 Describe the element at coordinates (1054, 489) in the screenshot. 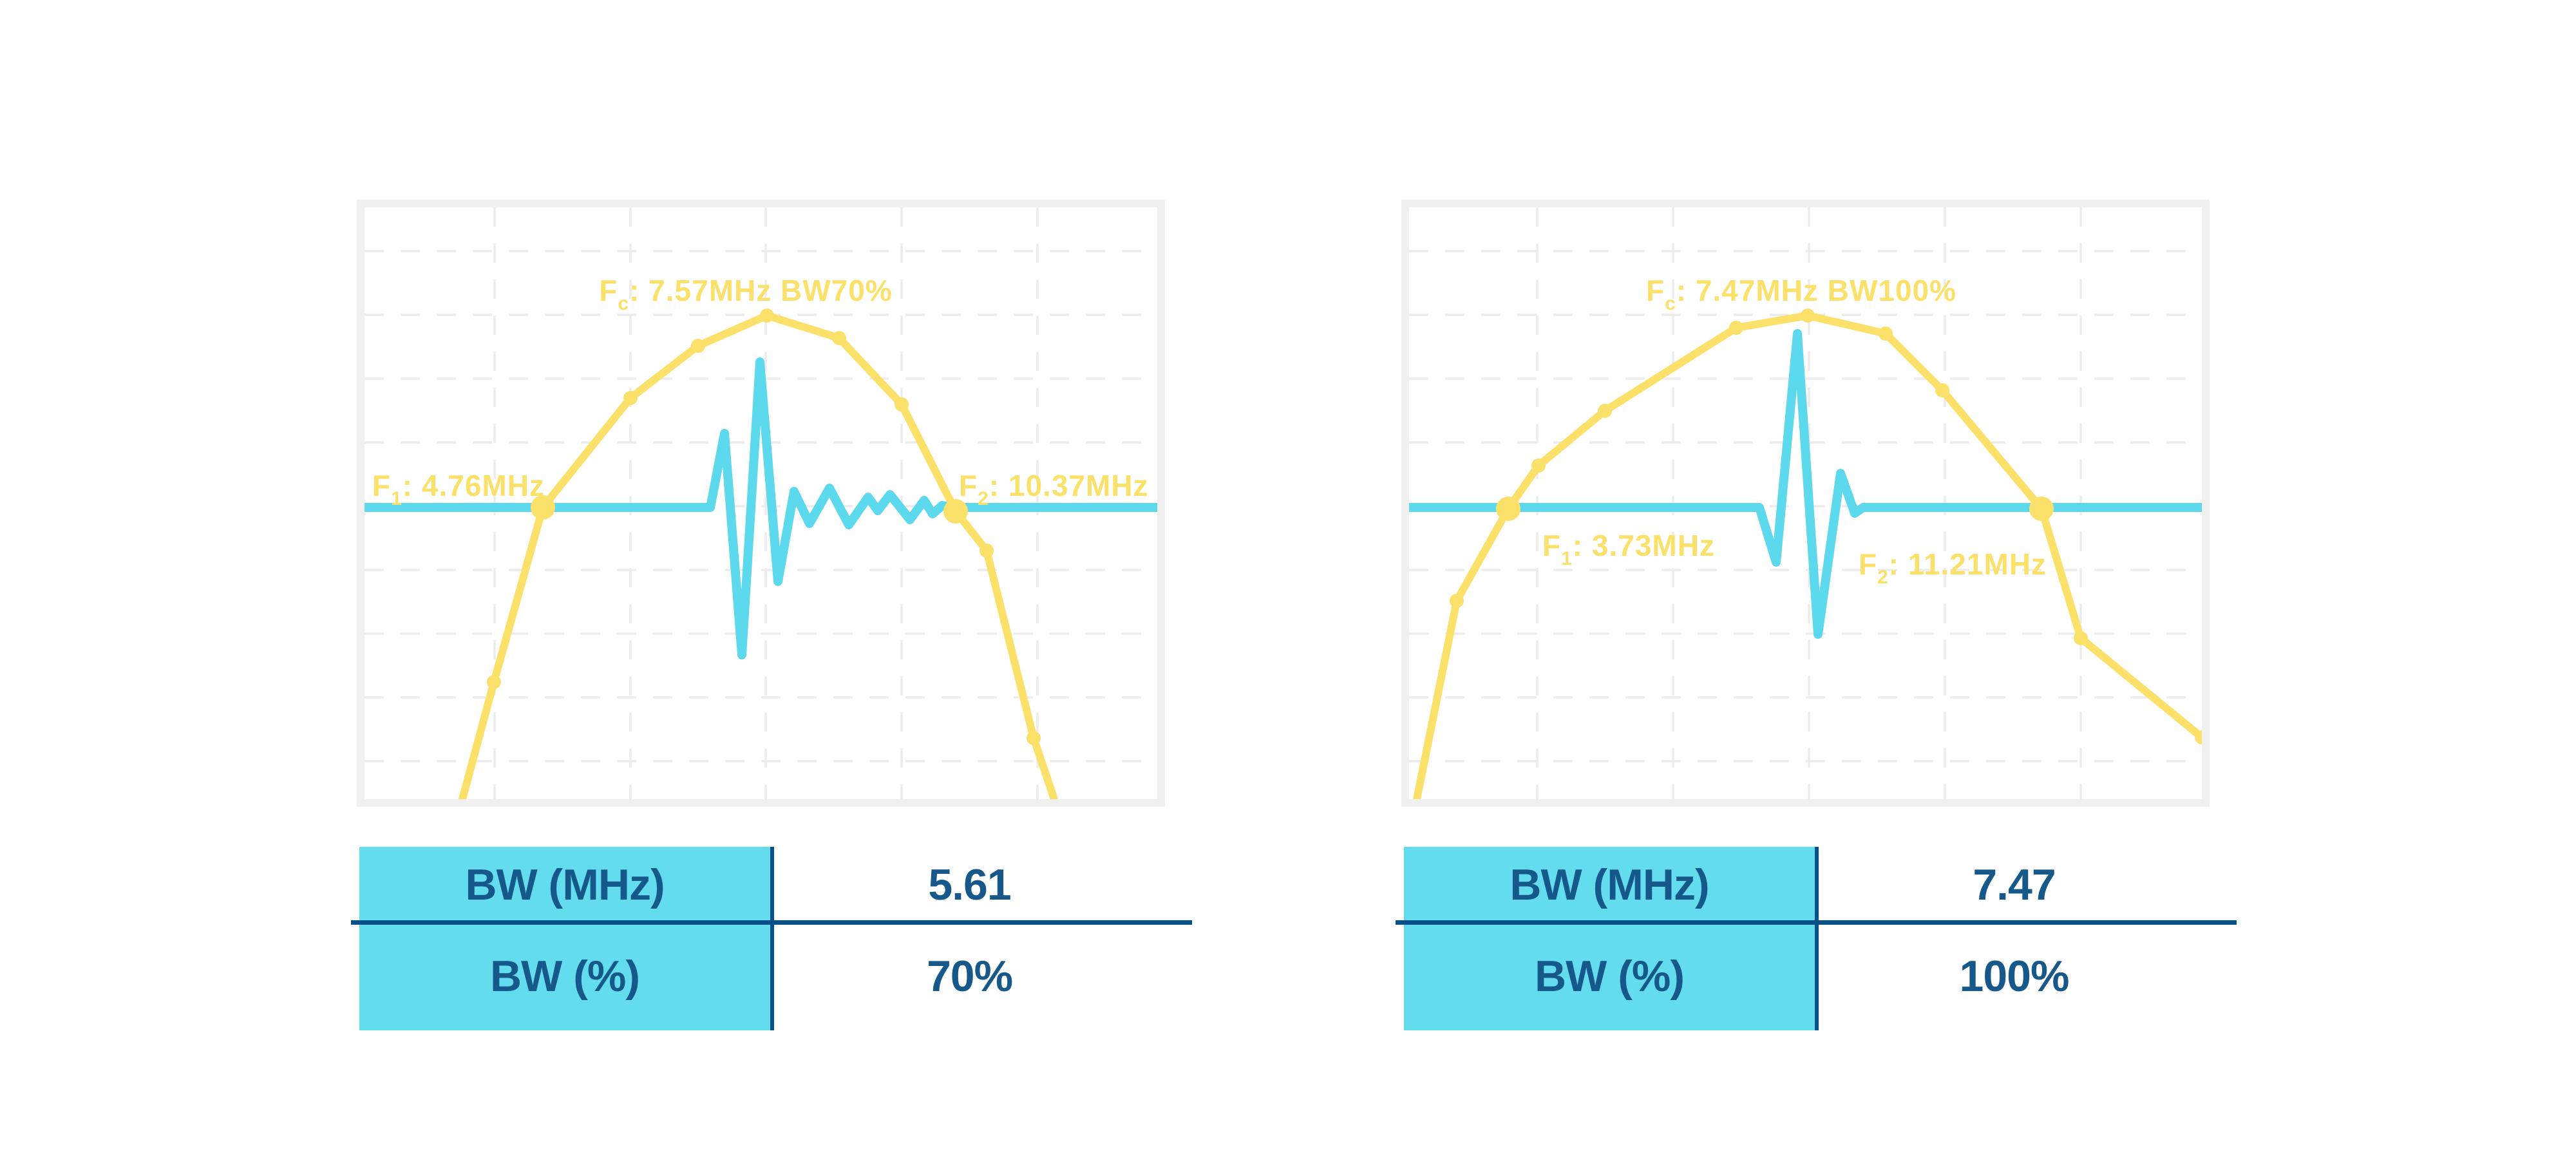

I see `f2-label: F2: 10.37MHz` at that location.